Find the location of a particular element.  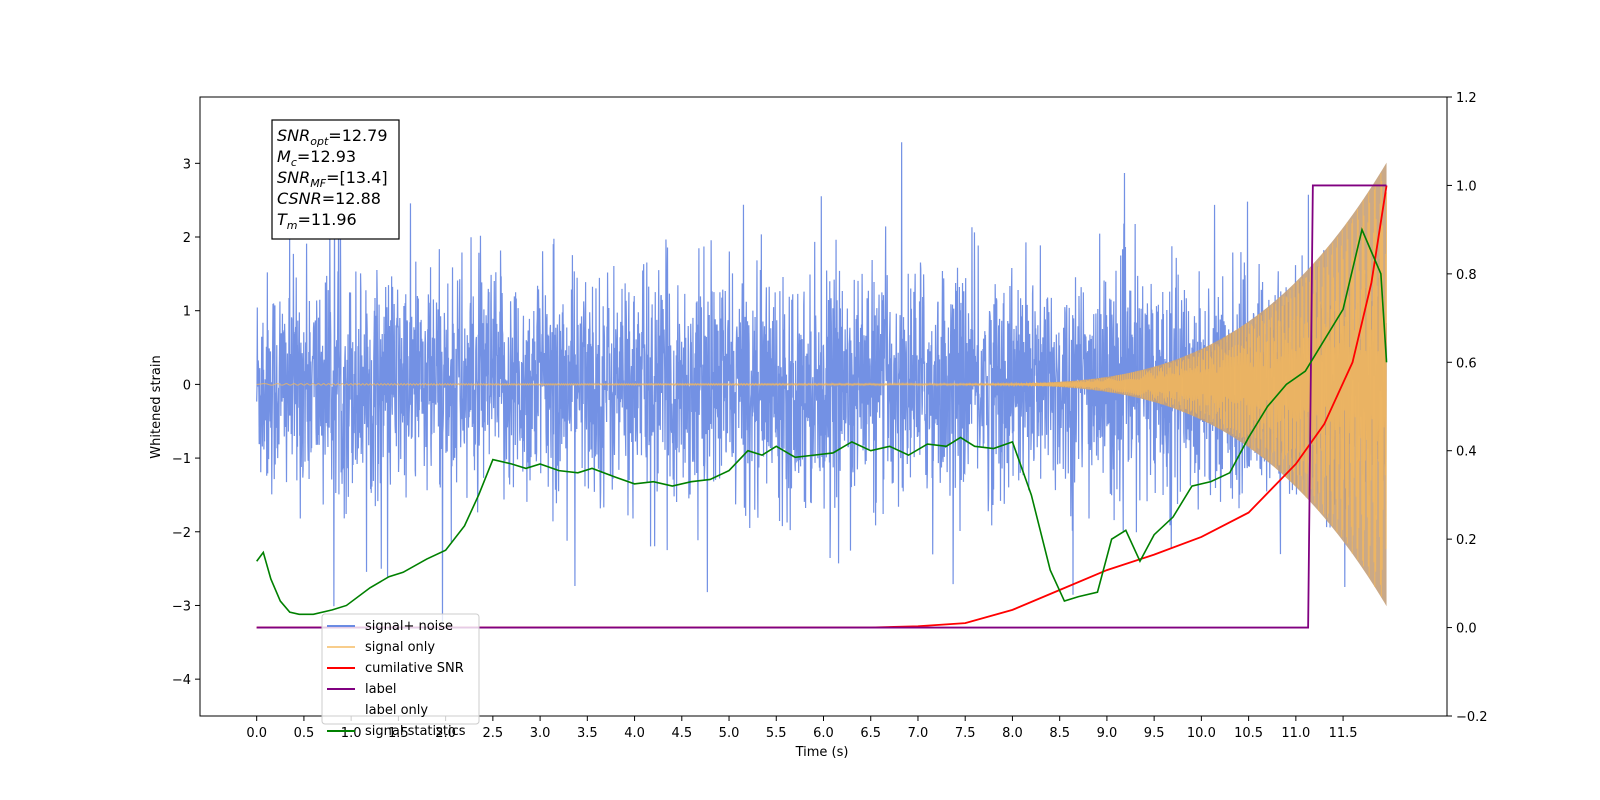

x-tick-label: 11.5 is located at coordinates (1343, 733).